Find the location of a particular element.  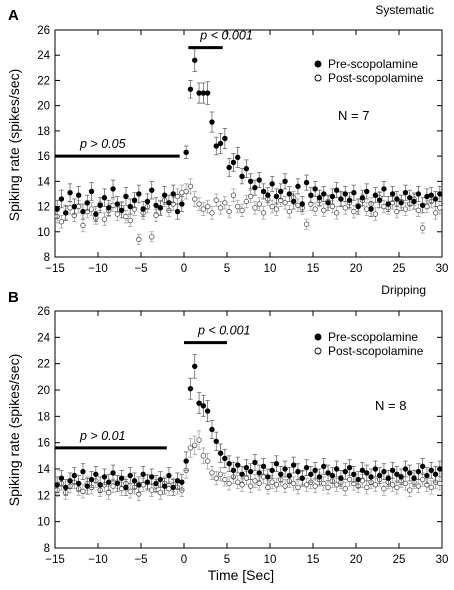

panel-letter-a: A is located at coordinates (13, 15).